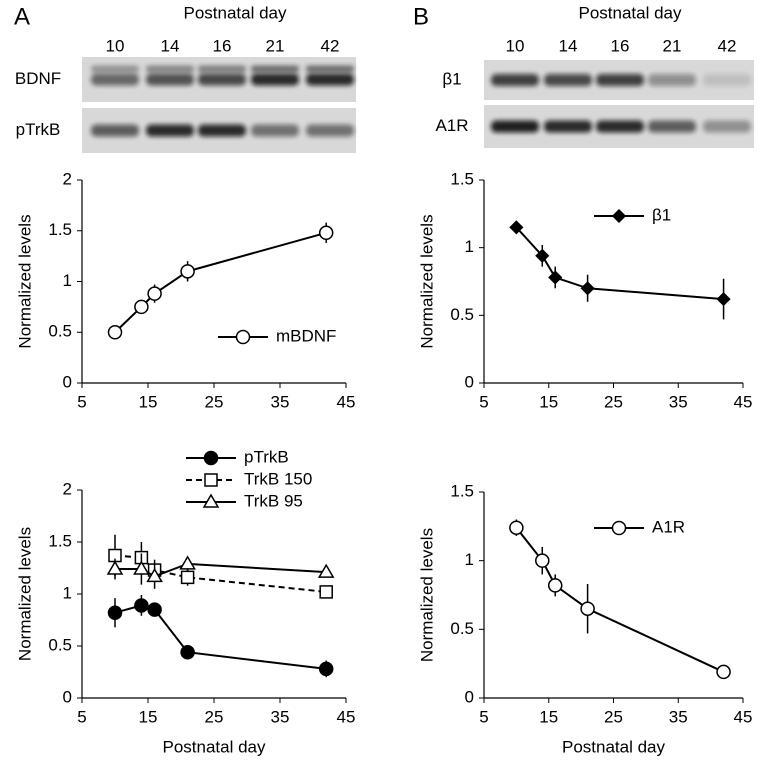  Describe the element at coordinates (614, 746) in the screenshot. I see `x-axis-label: Postnatal day` at that location.